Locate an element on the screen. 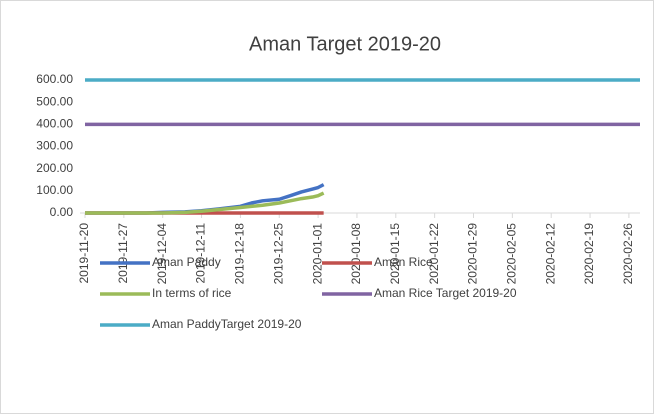 This screenshot has height=414, width=654. y-tick-label: 0.00 is located at coordinates (62, 212).